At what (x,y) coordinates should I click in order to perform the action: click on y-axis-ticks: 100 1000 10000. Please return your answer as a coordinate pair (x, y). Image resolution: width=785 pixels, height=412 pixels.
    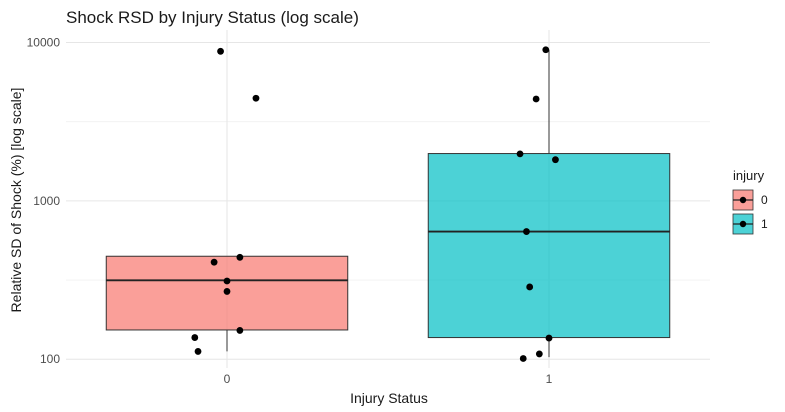
    Looking at the image, I should click on (44, 201).